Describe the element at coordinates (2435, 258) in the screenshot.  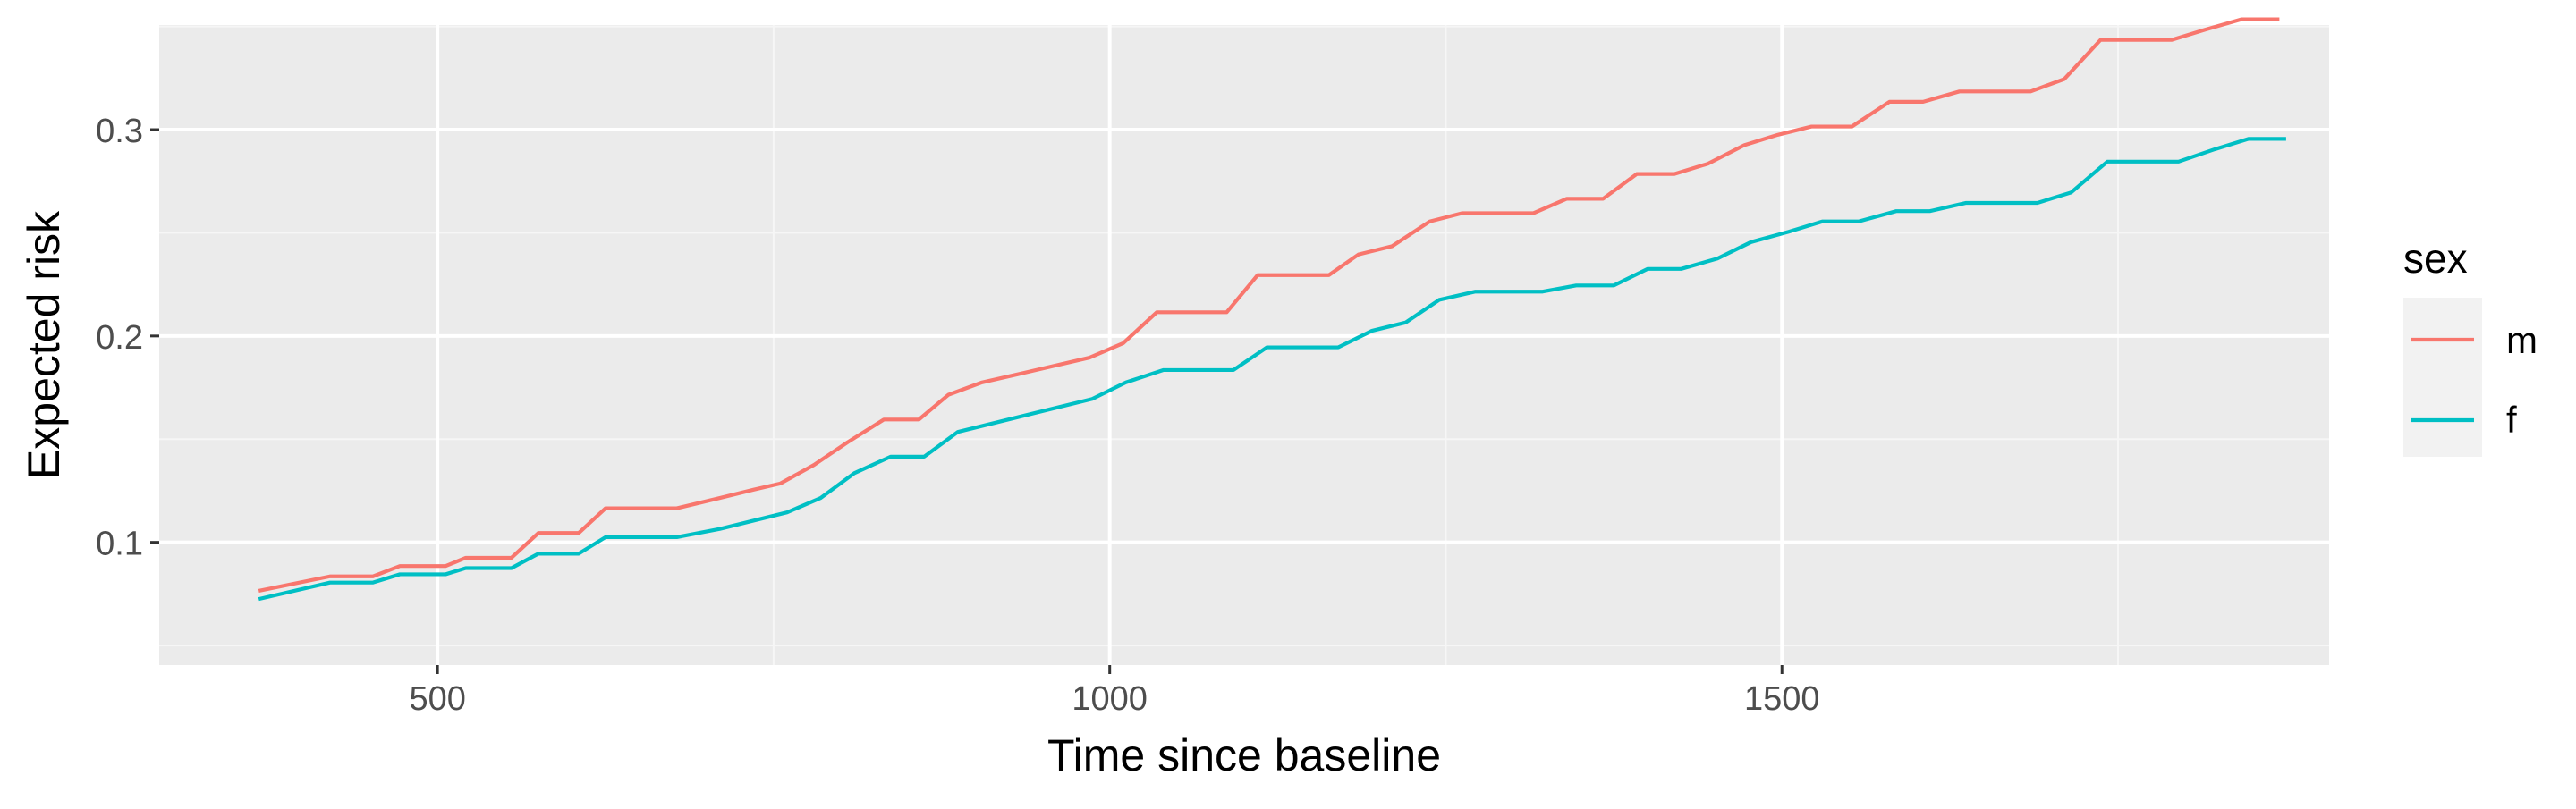
I see `legend-title: sex` at that location.